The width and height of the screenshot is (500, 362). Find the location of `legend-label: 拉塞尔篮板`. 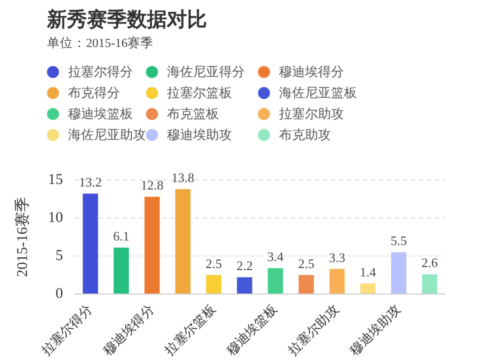

legend-label: 拉塞尔篮板 is located at coordinates (199, 93).